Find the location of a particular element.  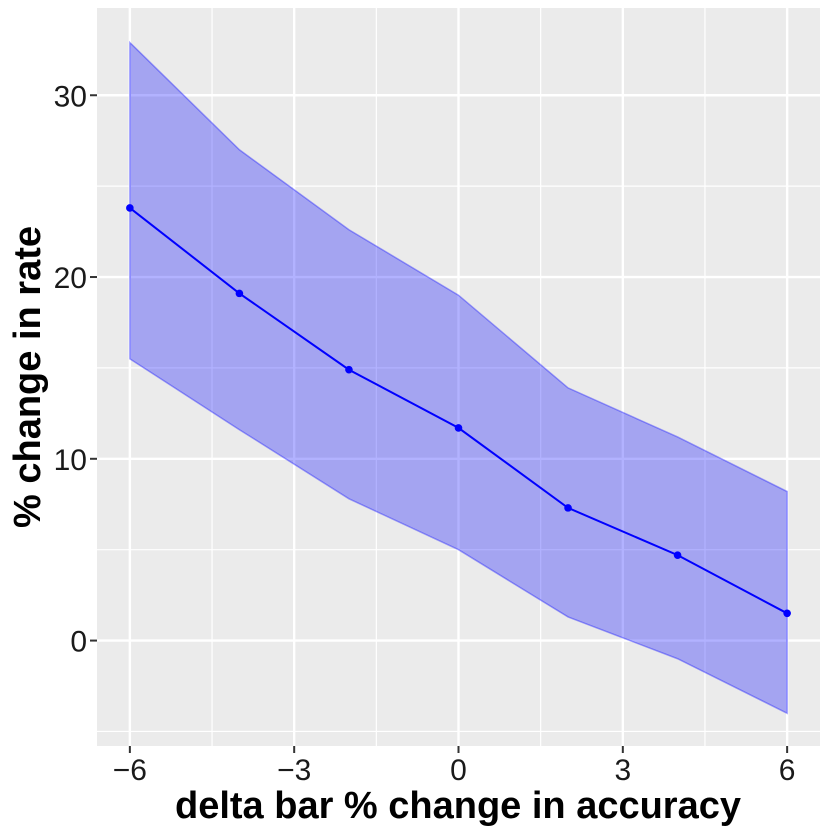

x-tick-label: −3 is located at coordinates (294, 770).